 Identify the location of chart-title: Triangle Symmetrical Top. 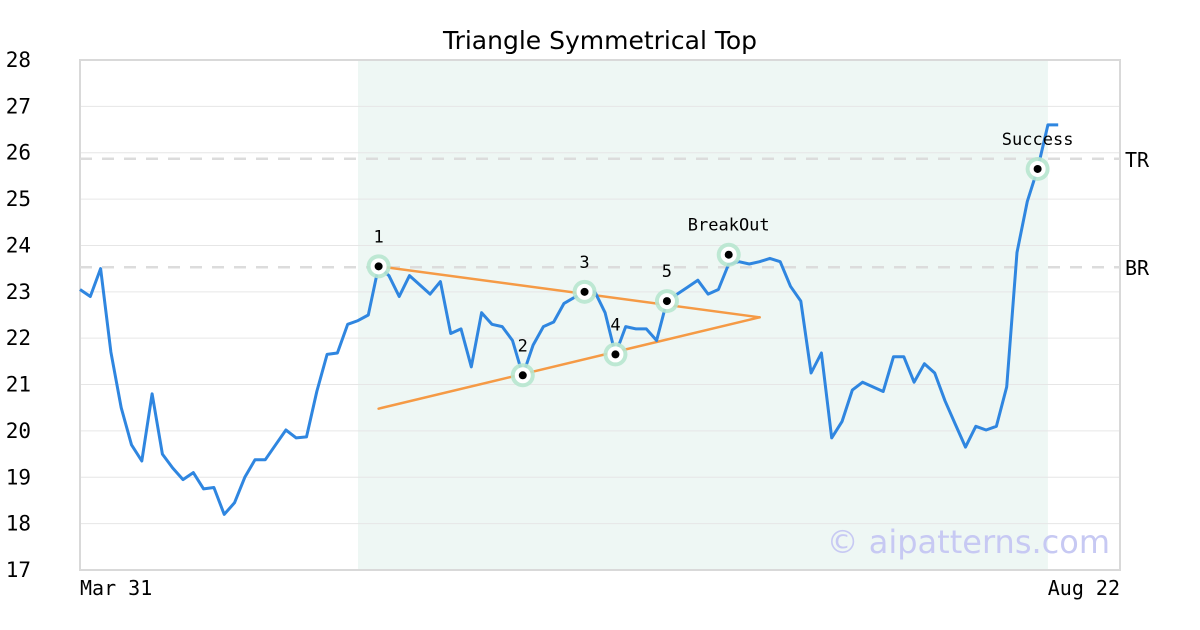
(599, 40).